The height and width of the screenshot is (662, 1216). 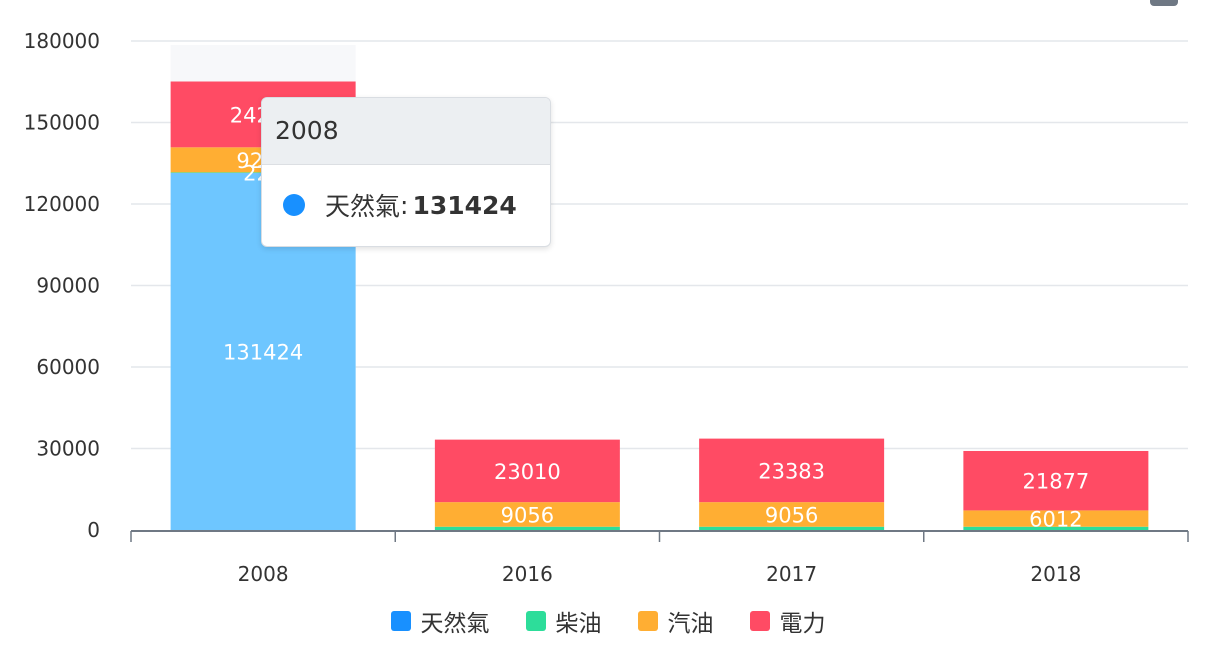 What do you see at coordinates (578, 624) in the screenshot?
I see `legend-label: 柴油` at bounding box center [578, 624].